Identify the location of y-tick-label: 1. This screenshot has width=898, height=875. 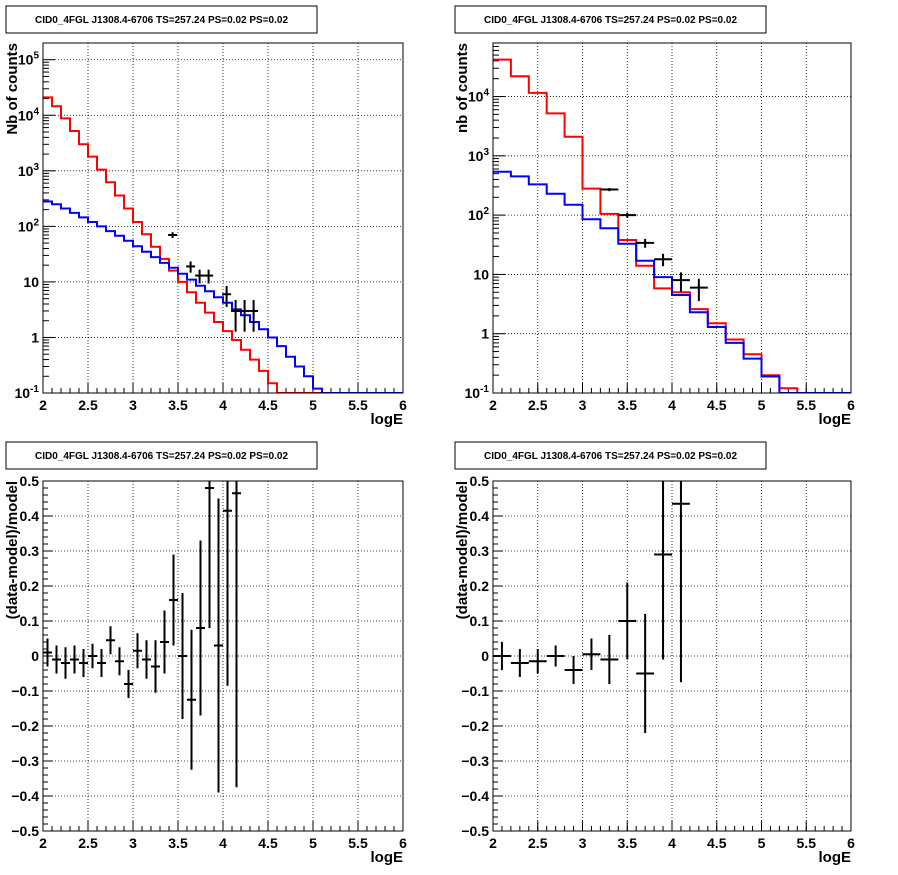
(485, 334).